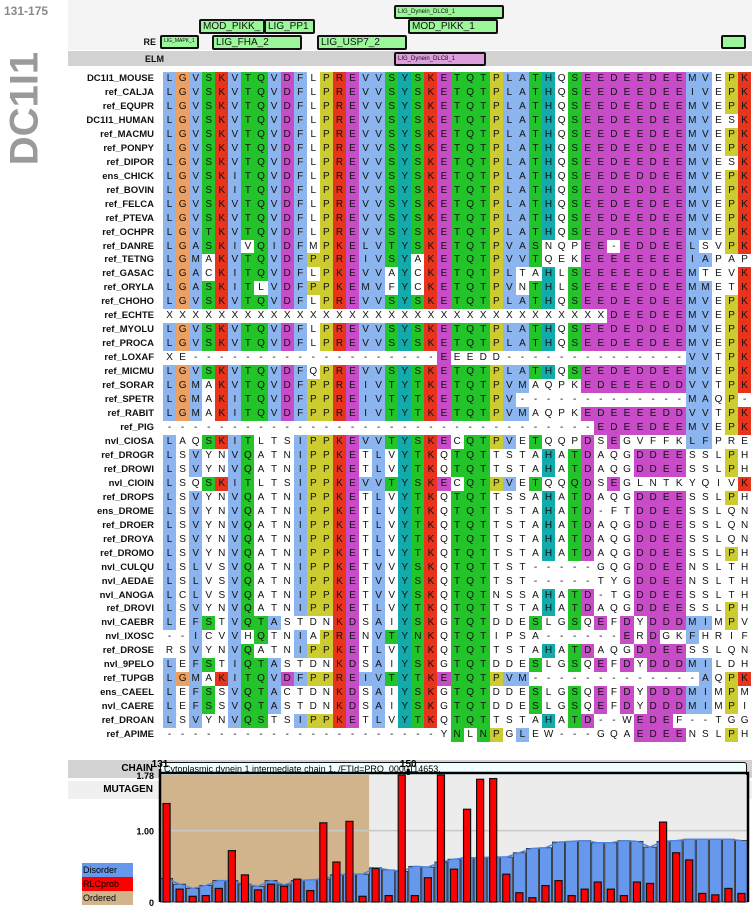 The height and width of the screenshot is (910, 752). What do you see at coordinates (128, 469) in the screenshot?
I see `sequence-name: ref_DROWI` at bounding box center [128, 469].